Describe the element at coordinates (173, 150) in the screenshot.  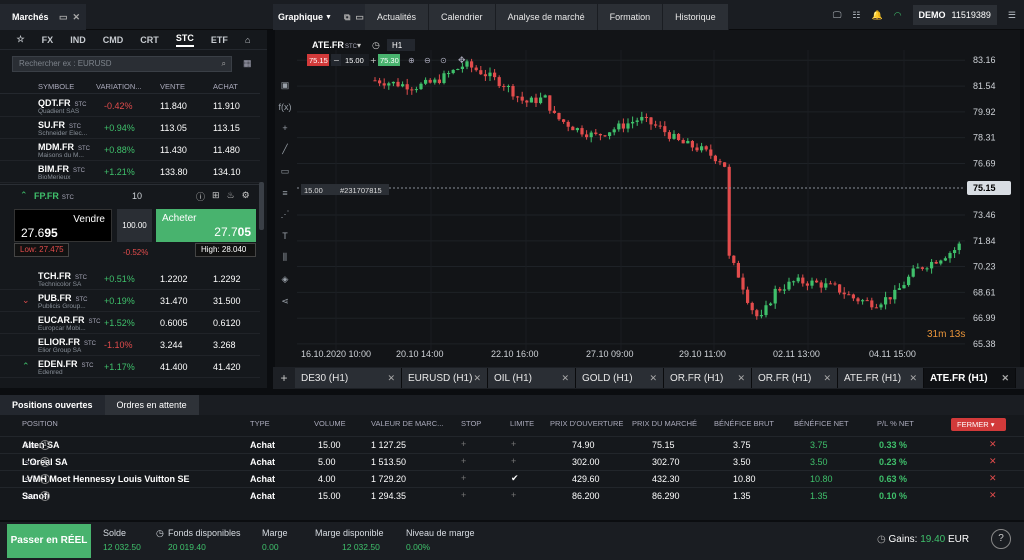
I see `market-bid: 11.430` at that location.